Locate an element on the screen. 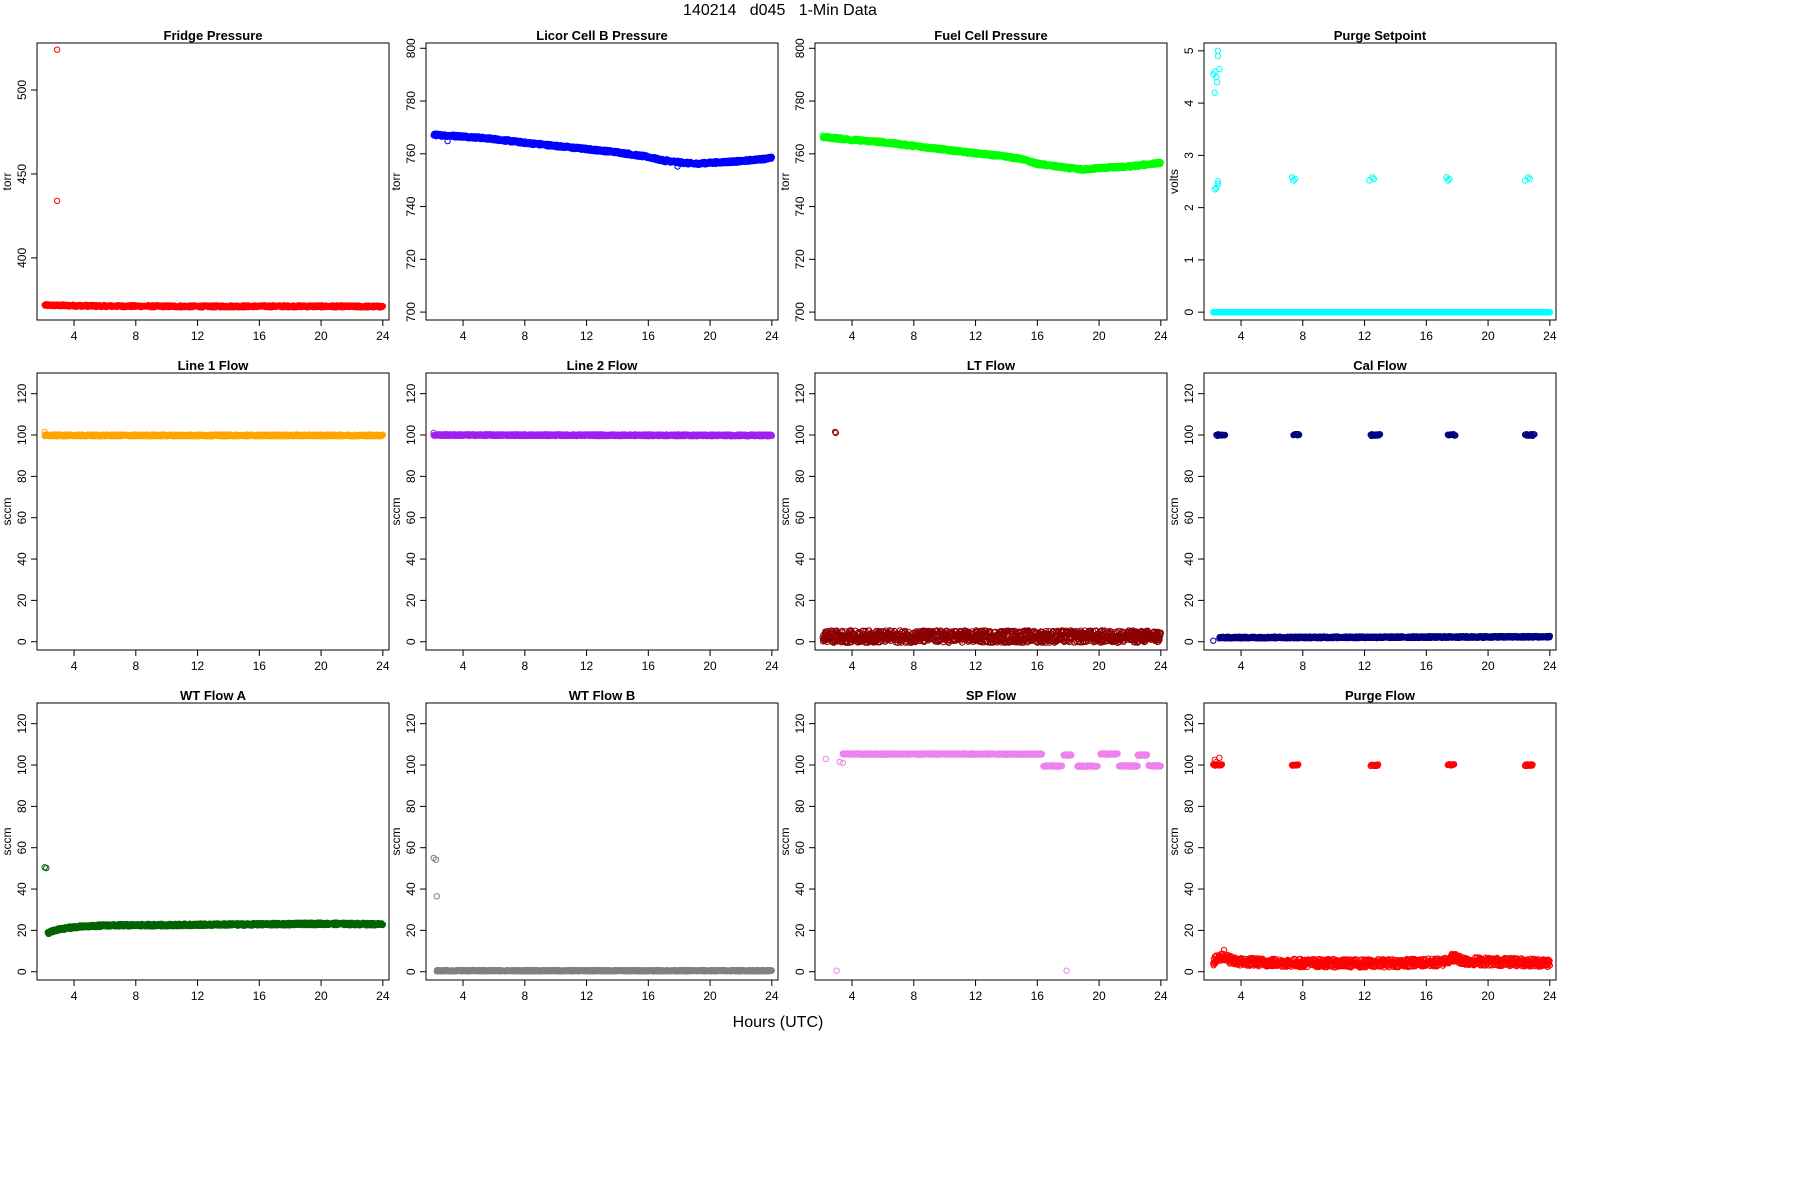 The height and width of the screenshot is (1200, 1800). y-tick-label: 500 is located at coordinates (22, 90).